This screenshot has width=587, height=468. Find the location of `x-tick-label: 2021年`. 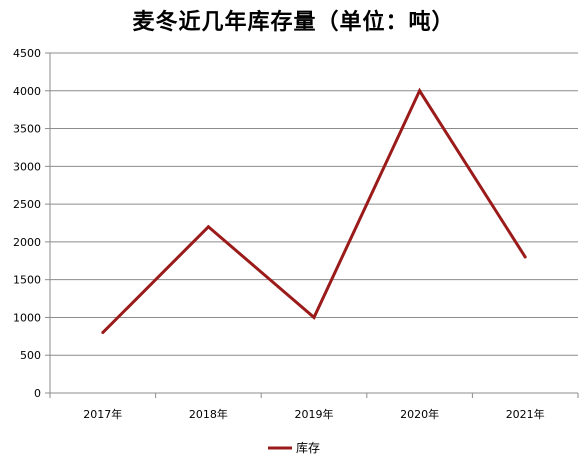

x-tick-label: 2021年 is located at coordinates (525, 414).